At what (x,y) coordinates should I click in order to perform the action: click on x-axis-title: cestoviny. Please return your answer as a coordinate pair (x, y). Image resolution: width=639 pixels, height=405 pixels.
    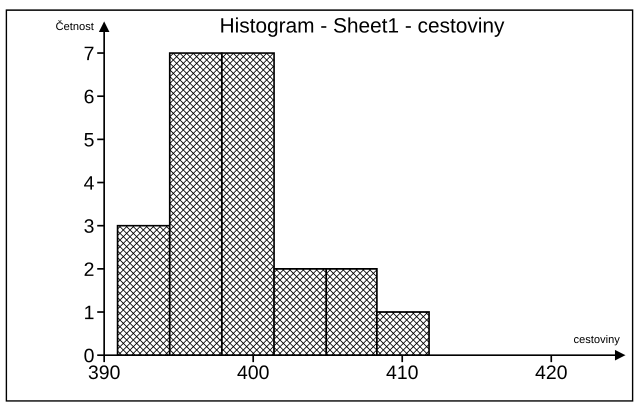
    Looking at the image, I should click on (597, 340).